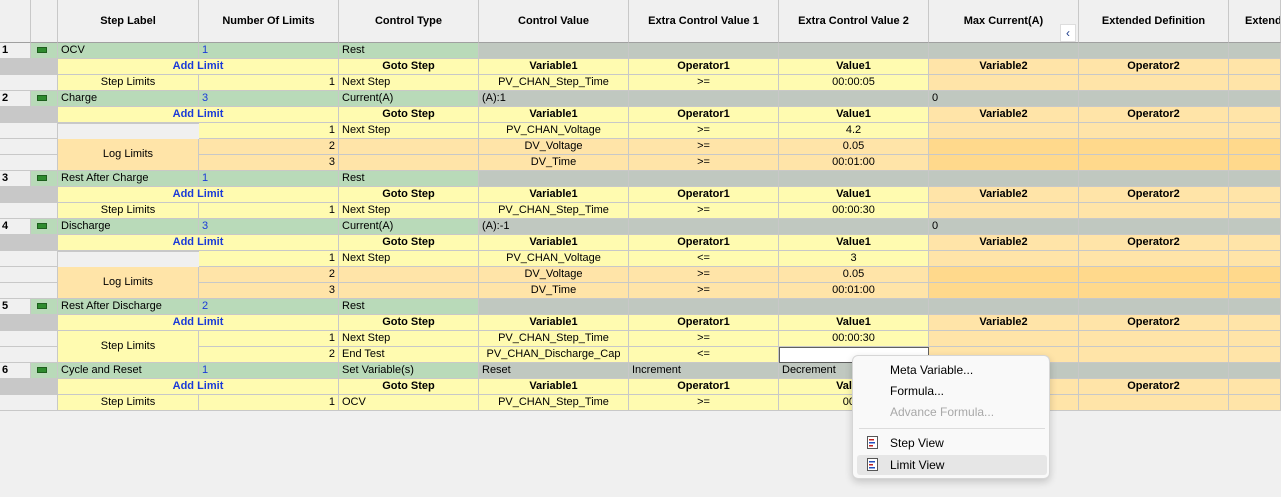 The width and height of the screenshot is (1281, 497). Describe the element at coordinates (1004, 179) in the screenshot. I see `max-current-cell` at that location.